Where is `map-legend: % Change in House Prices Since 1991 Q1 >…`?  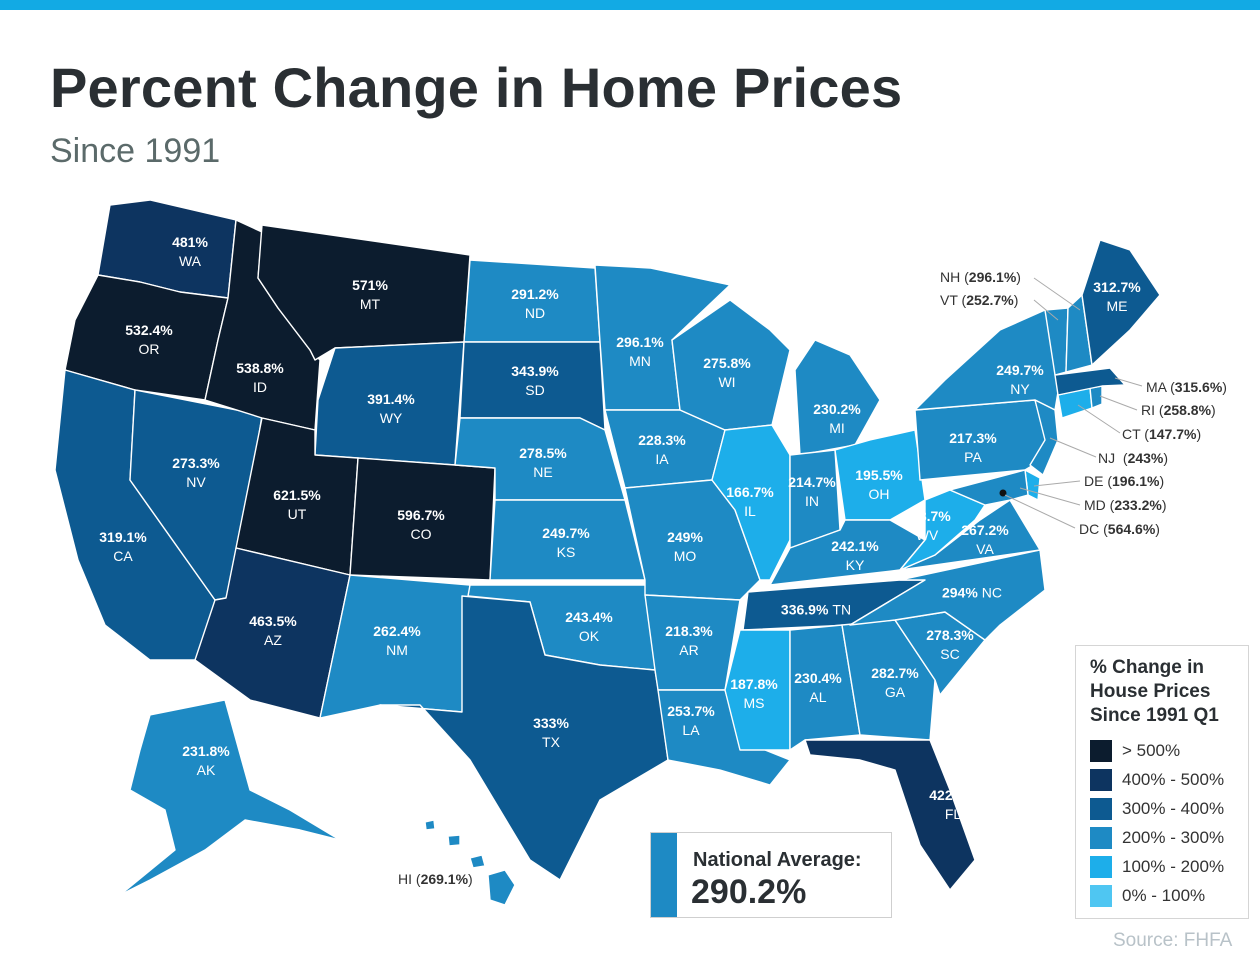
map-legend: % Change in House Prices Since 1991 Q1 >… is located at coordinates (1162, 782).